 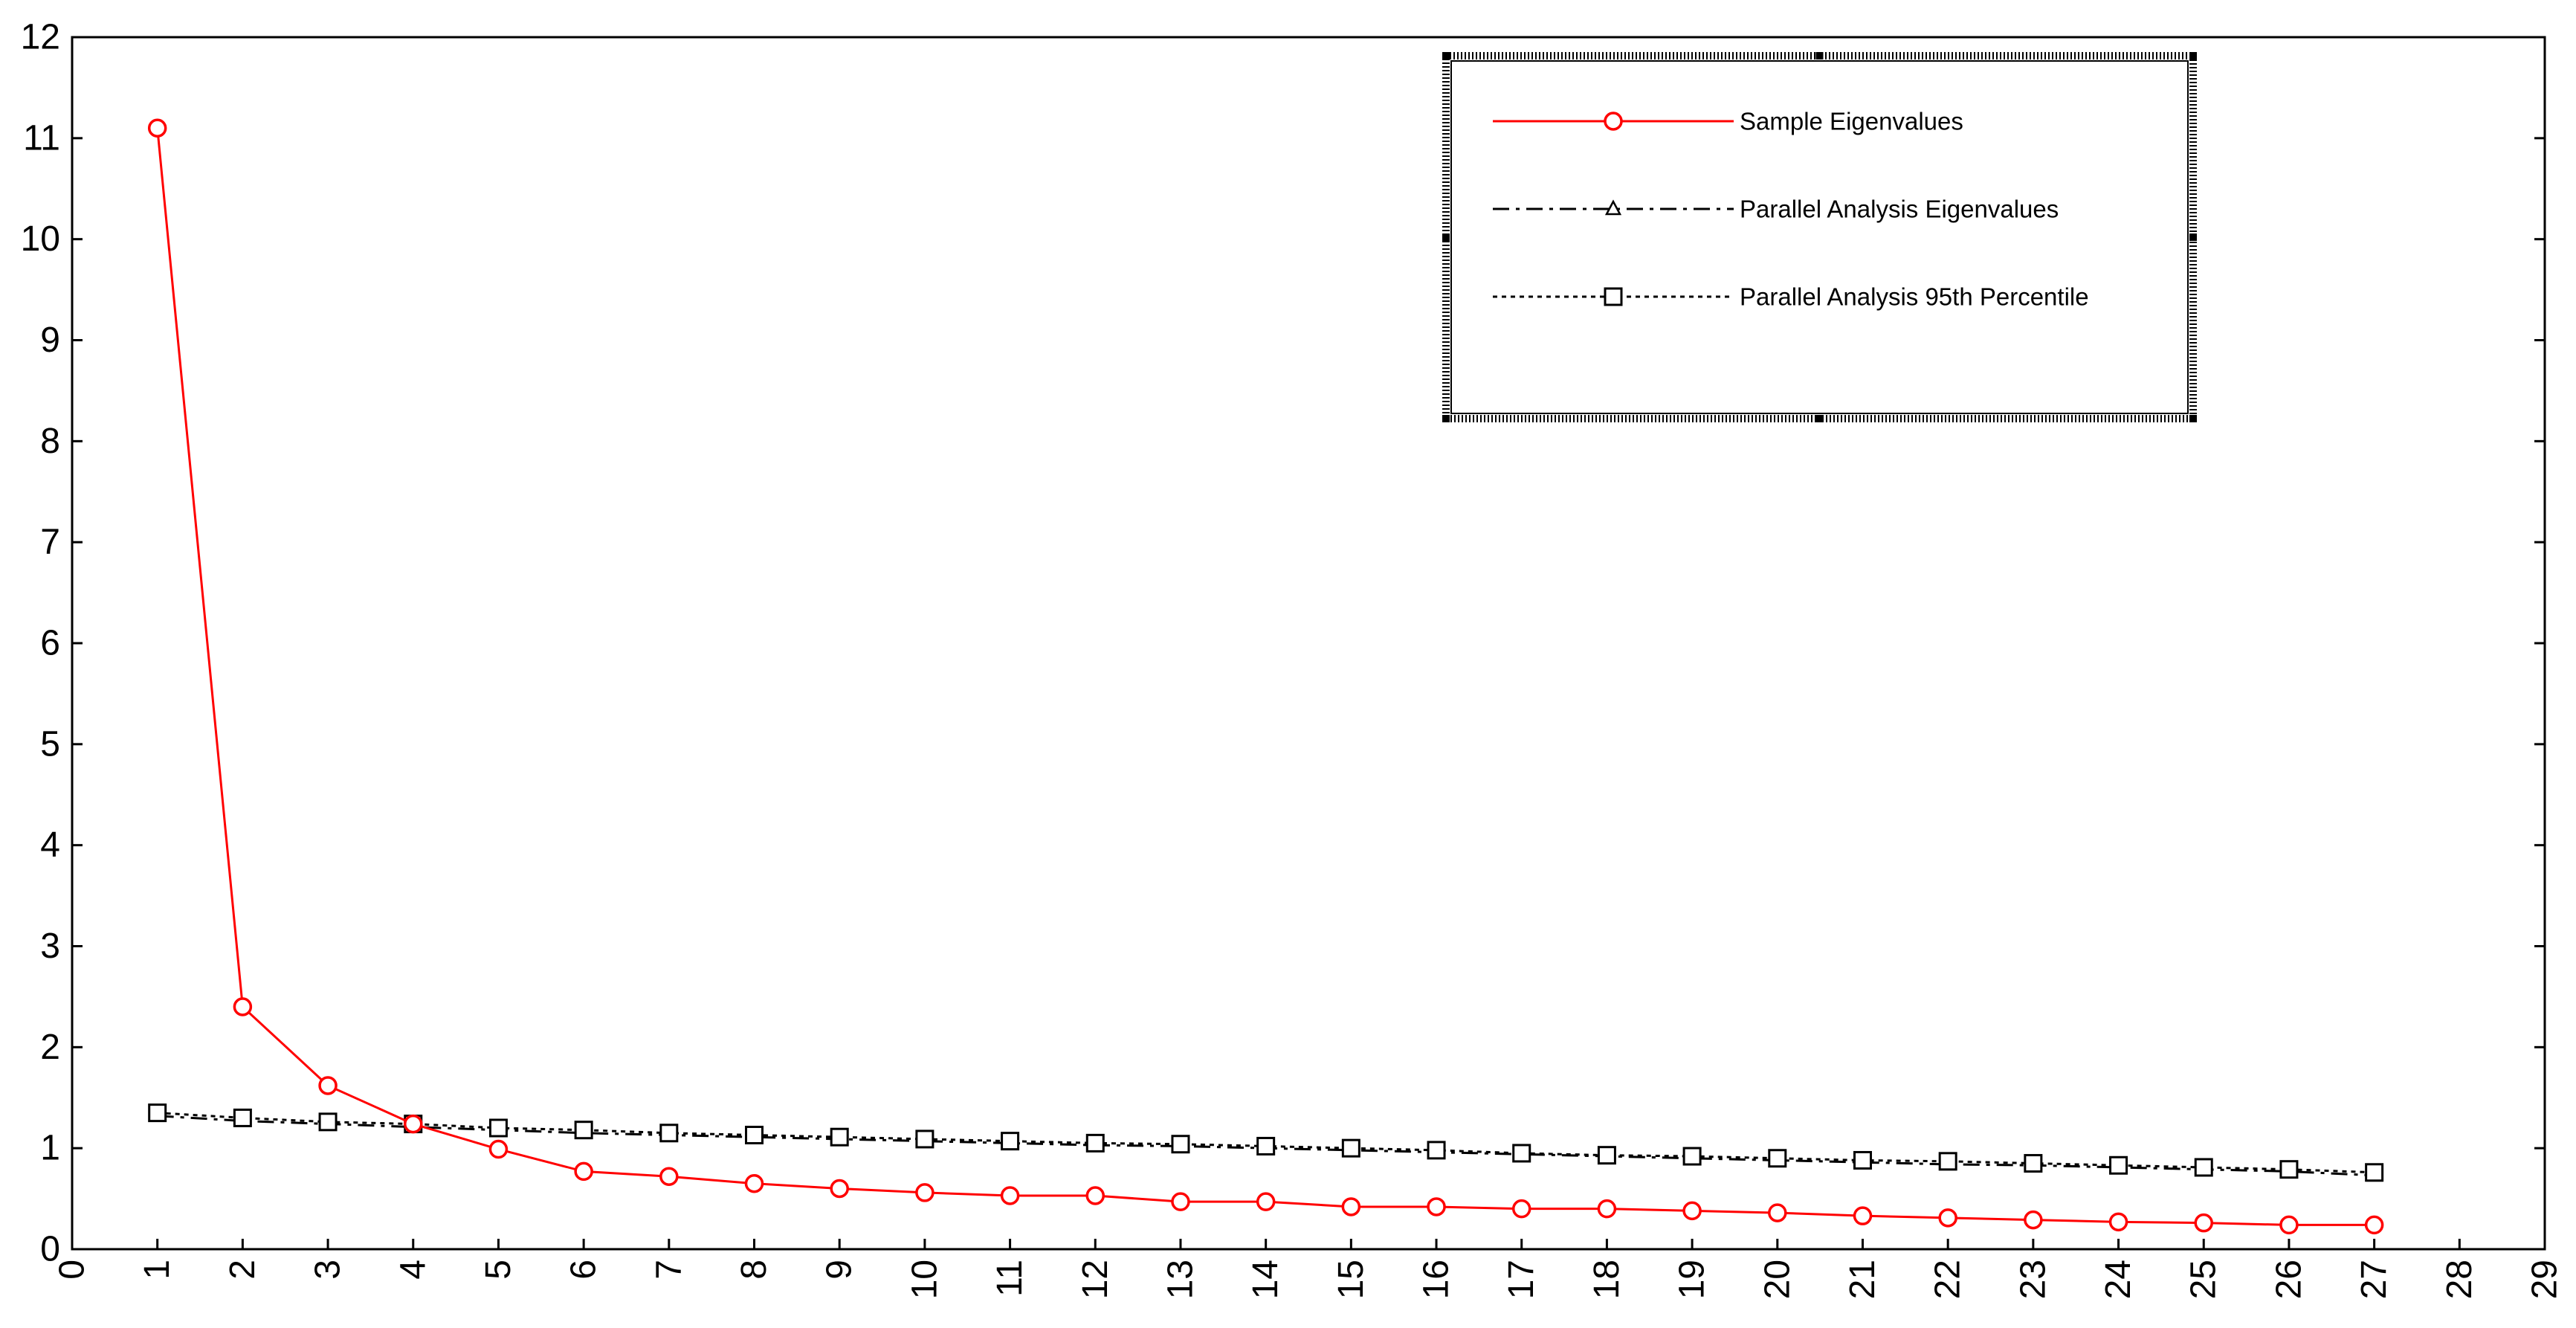 What do you see at coordinates (1948, 1280) in the screenshot?
I see `x-tick-label: 22` at bounding box center [1948, 1280].